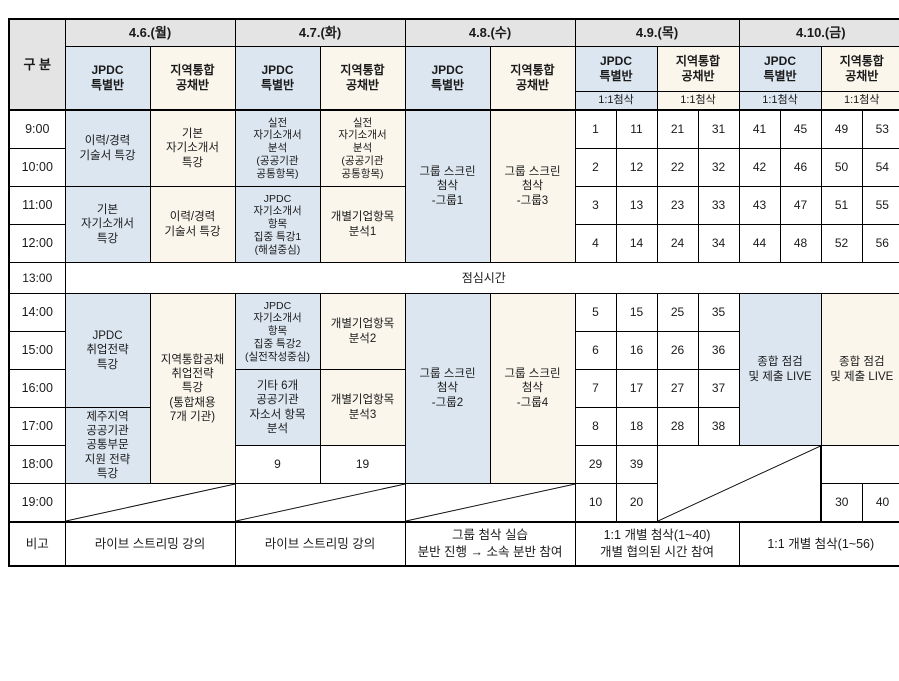 The width and height of the screenshot is (899, 681). I want to click on row-1000: 10:00 2 12 22 32 42 46 50 54, so click(453, 167).